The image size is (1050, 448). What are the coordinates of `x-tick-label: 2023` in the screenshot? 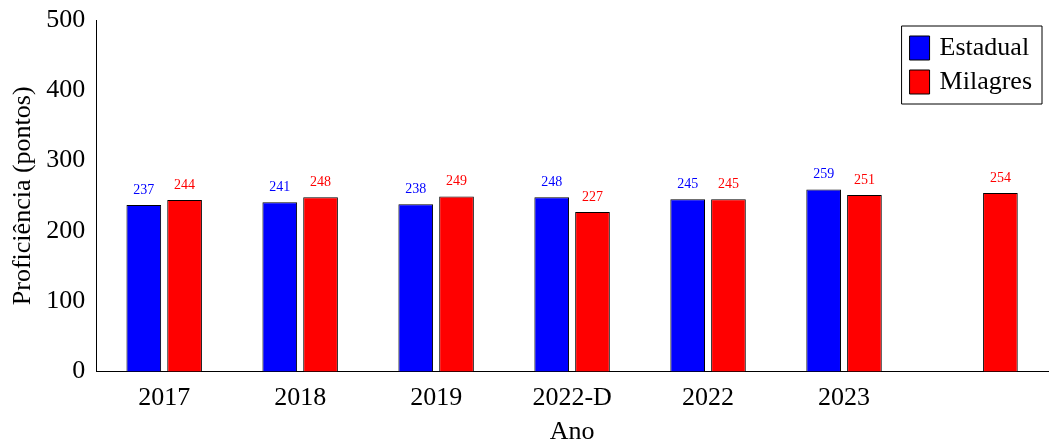 It's located at (844, 397).